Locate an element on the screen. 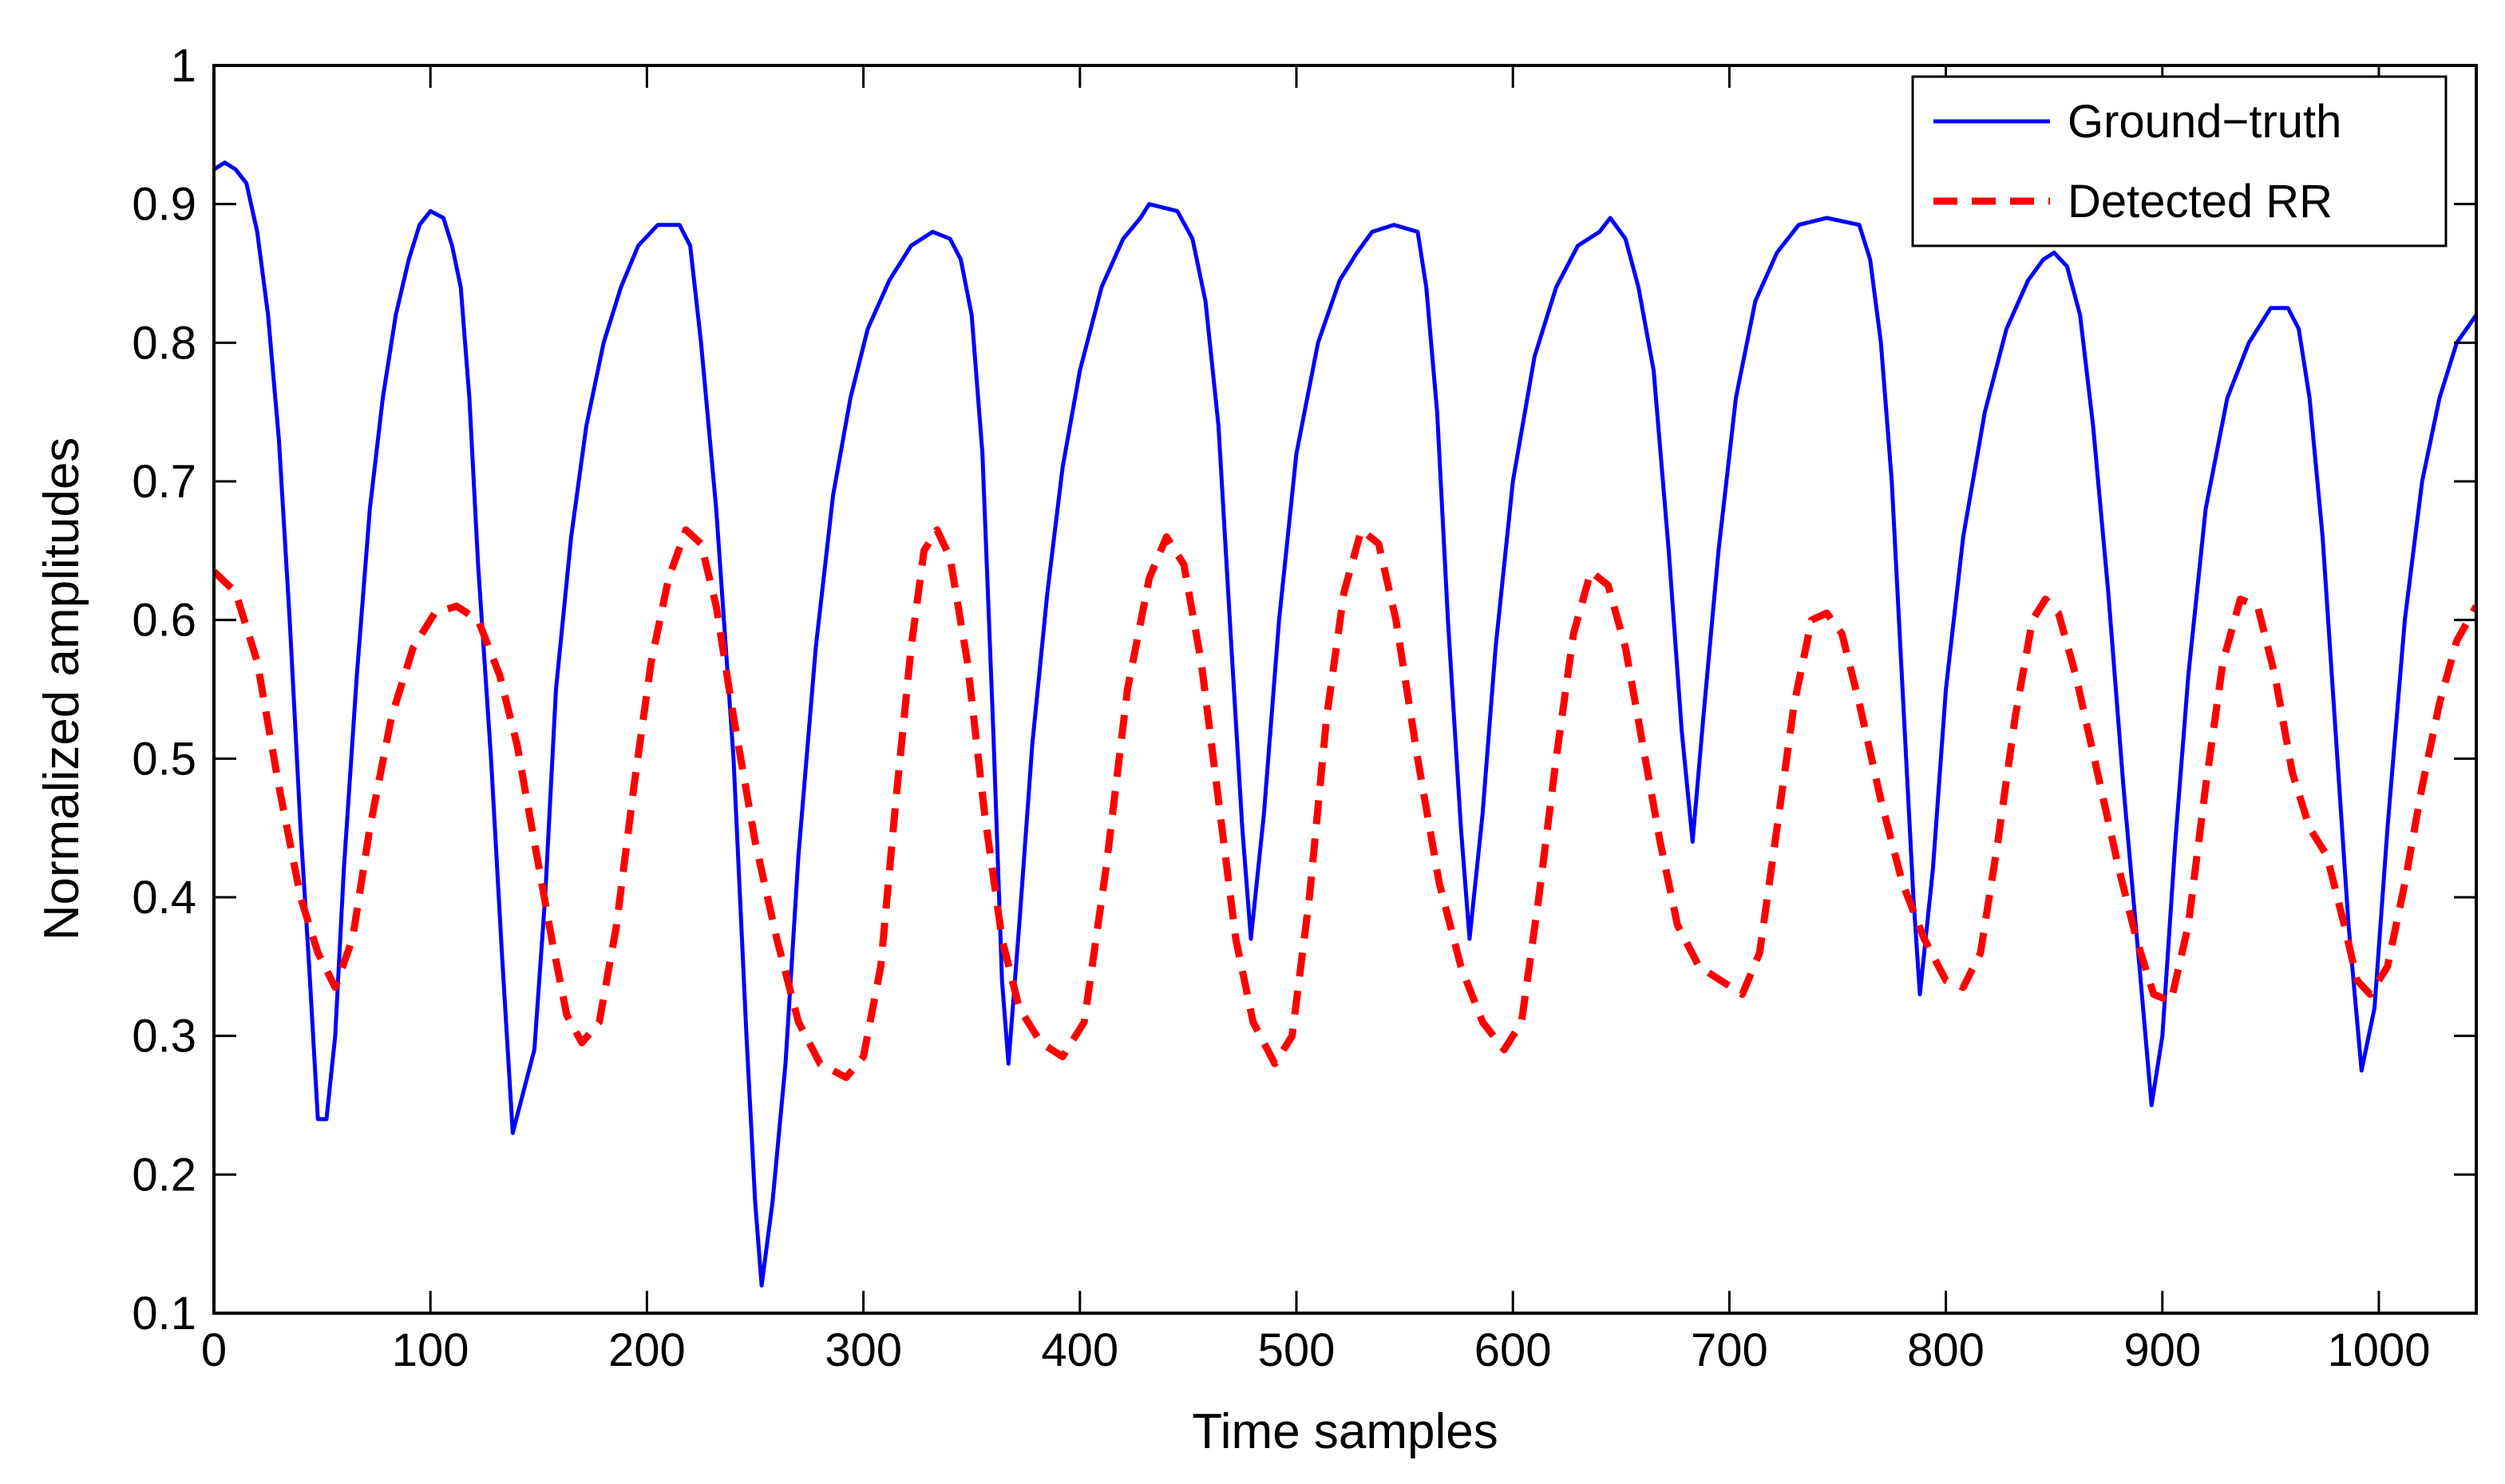 The height and width of the screenshot is (1484, 2505). y-tick-label: 0.4 is located at coordinates (164, 898).